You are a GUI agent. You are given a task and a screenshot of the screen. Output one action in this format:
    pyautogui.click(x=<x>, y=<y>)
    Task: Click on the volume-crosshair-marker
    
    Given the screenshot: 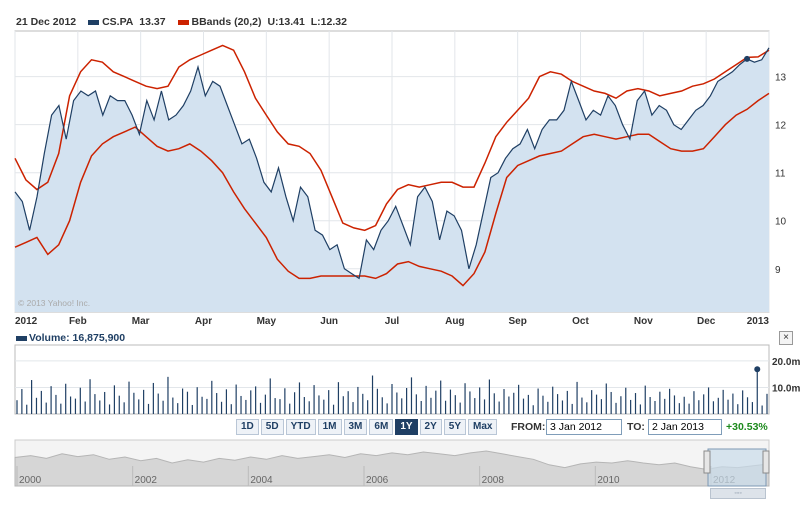 What is the action you would take?
    pyautogui.click(x=757, y=369)
    